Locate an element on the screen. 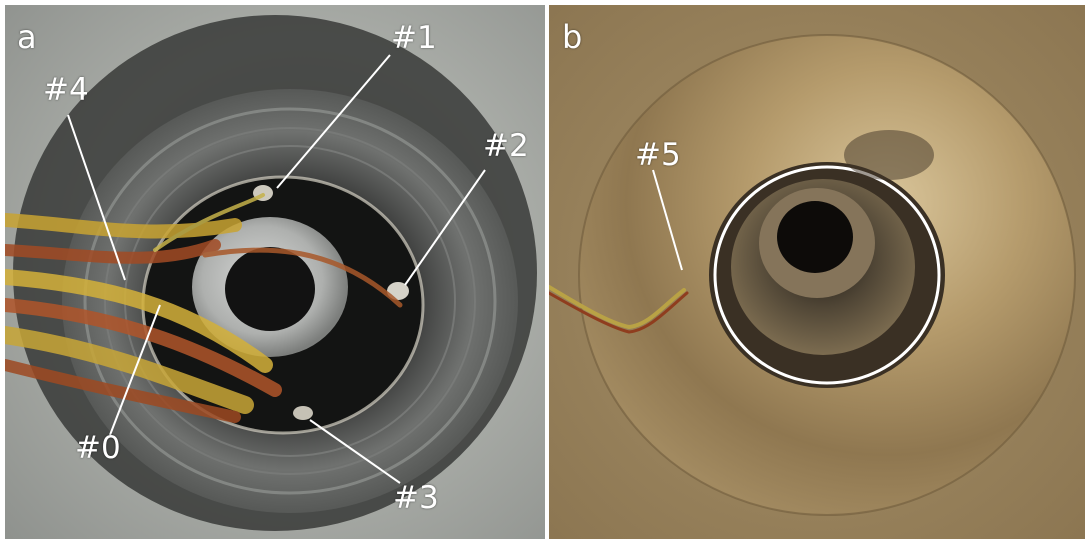 The image size is (1089, 543). panel-a-letter: a is located at coordinates (27, 37).